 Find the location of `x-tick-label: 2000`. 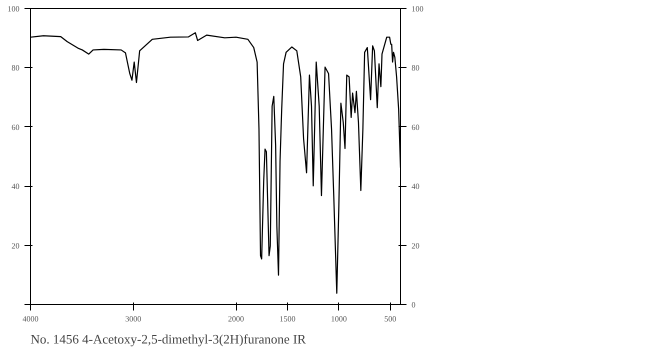

x-tick-label: 2000 is located at coordinates (236, 319).